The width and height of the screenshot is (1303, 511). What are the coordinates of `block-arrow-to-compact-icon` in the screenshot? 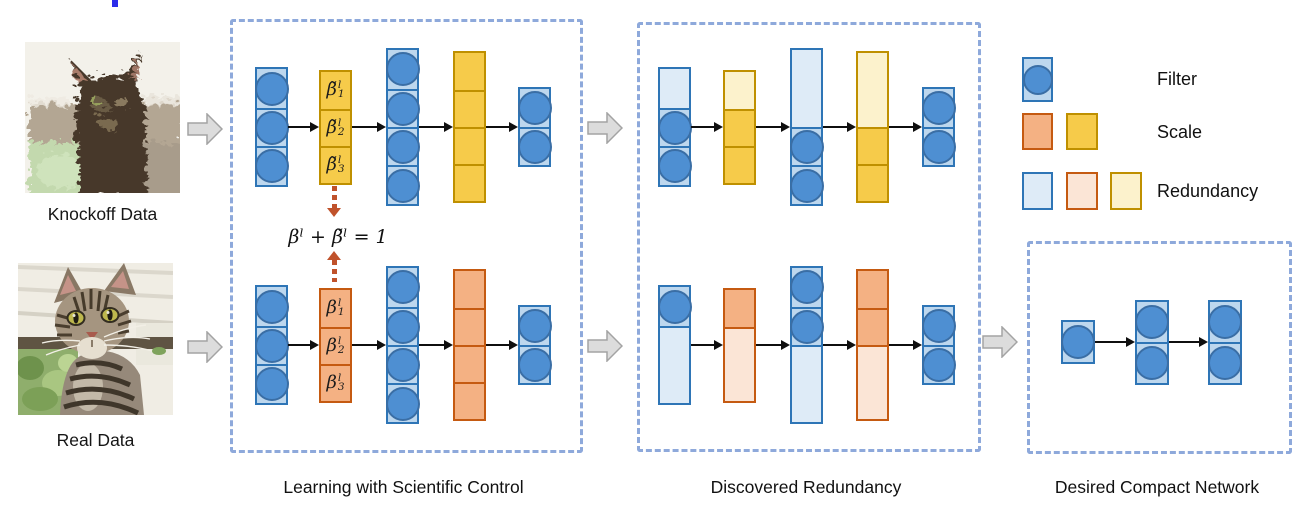 It's located at (1000, 342).